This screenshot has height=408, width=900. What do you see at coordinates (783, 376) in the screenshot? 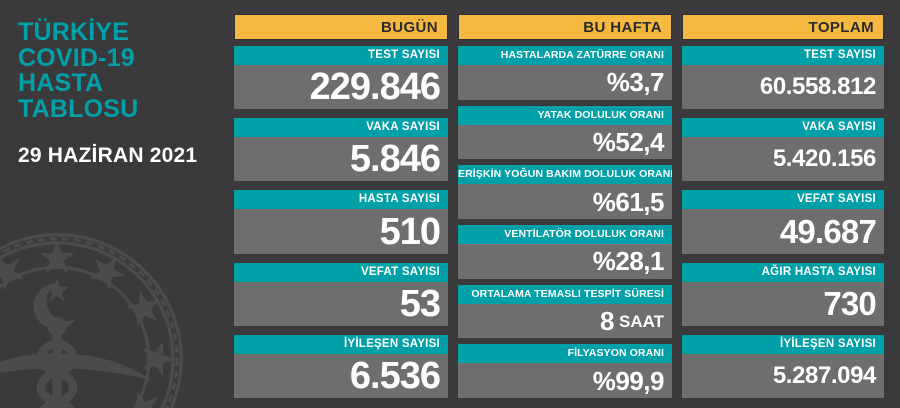
I see `stat-value: 5.287.094` at bounding box center [783, 376].